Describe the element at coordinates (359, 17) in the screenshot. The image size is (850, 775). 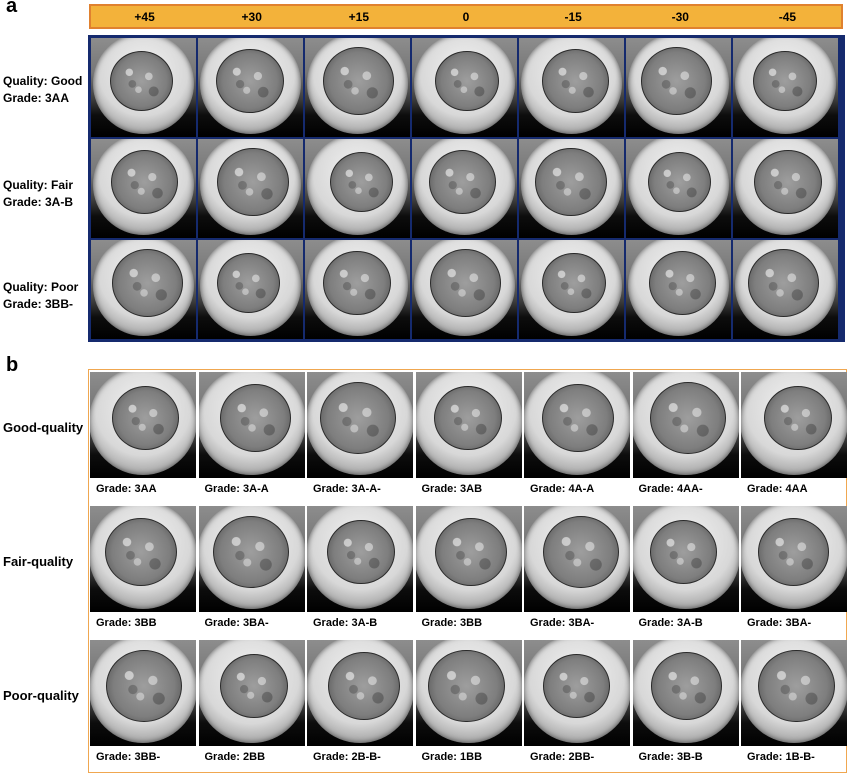
I see `angle-label: +15` at that location.